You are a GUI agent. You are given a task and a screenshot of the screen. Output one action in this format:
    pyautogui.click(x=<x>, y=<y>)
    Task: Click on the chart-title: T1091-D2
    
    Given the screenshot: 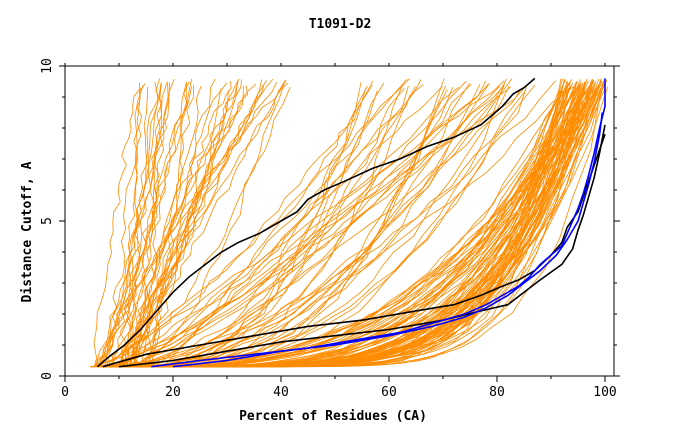 What is the action you would take?
    pyautogui.click(x=340, y=24)
    